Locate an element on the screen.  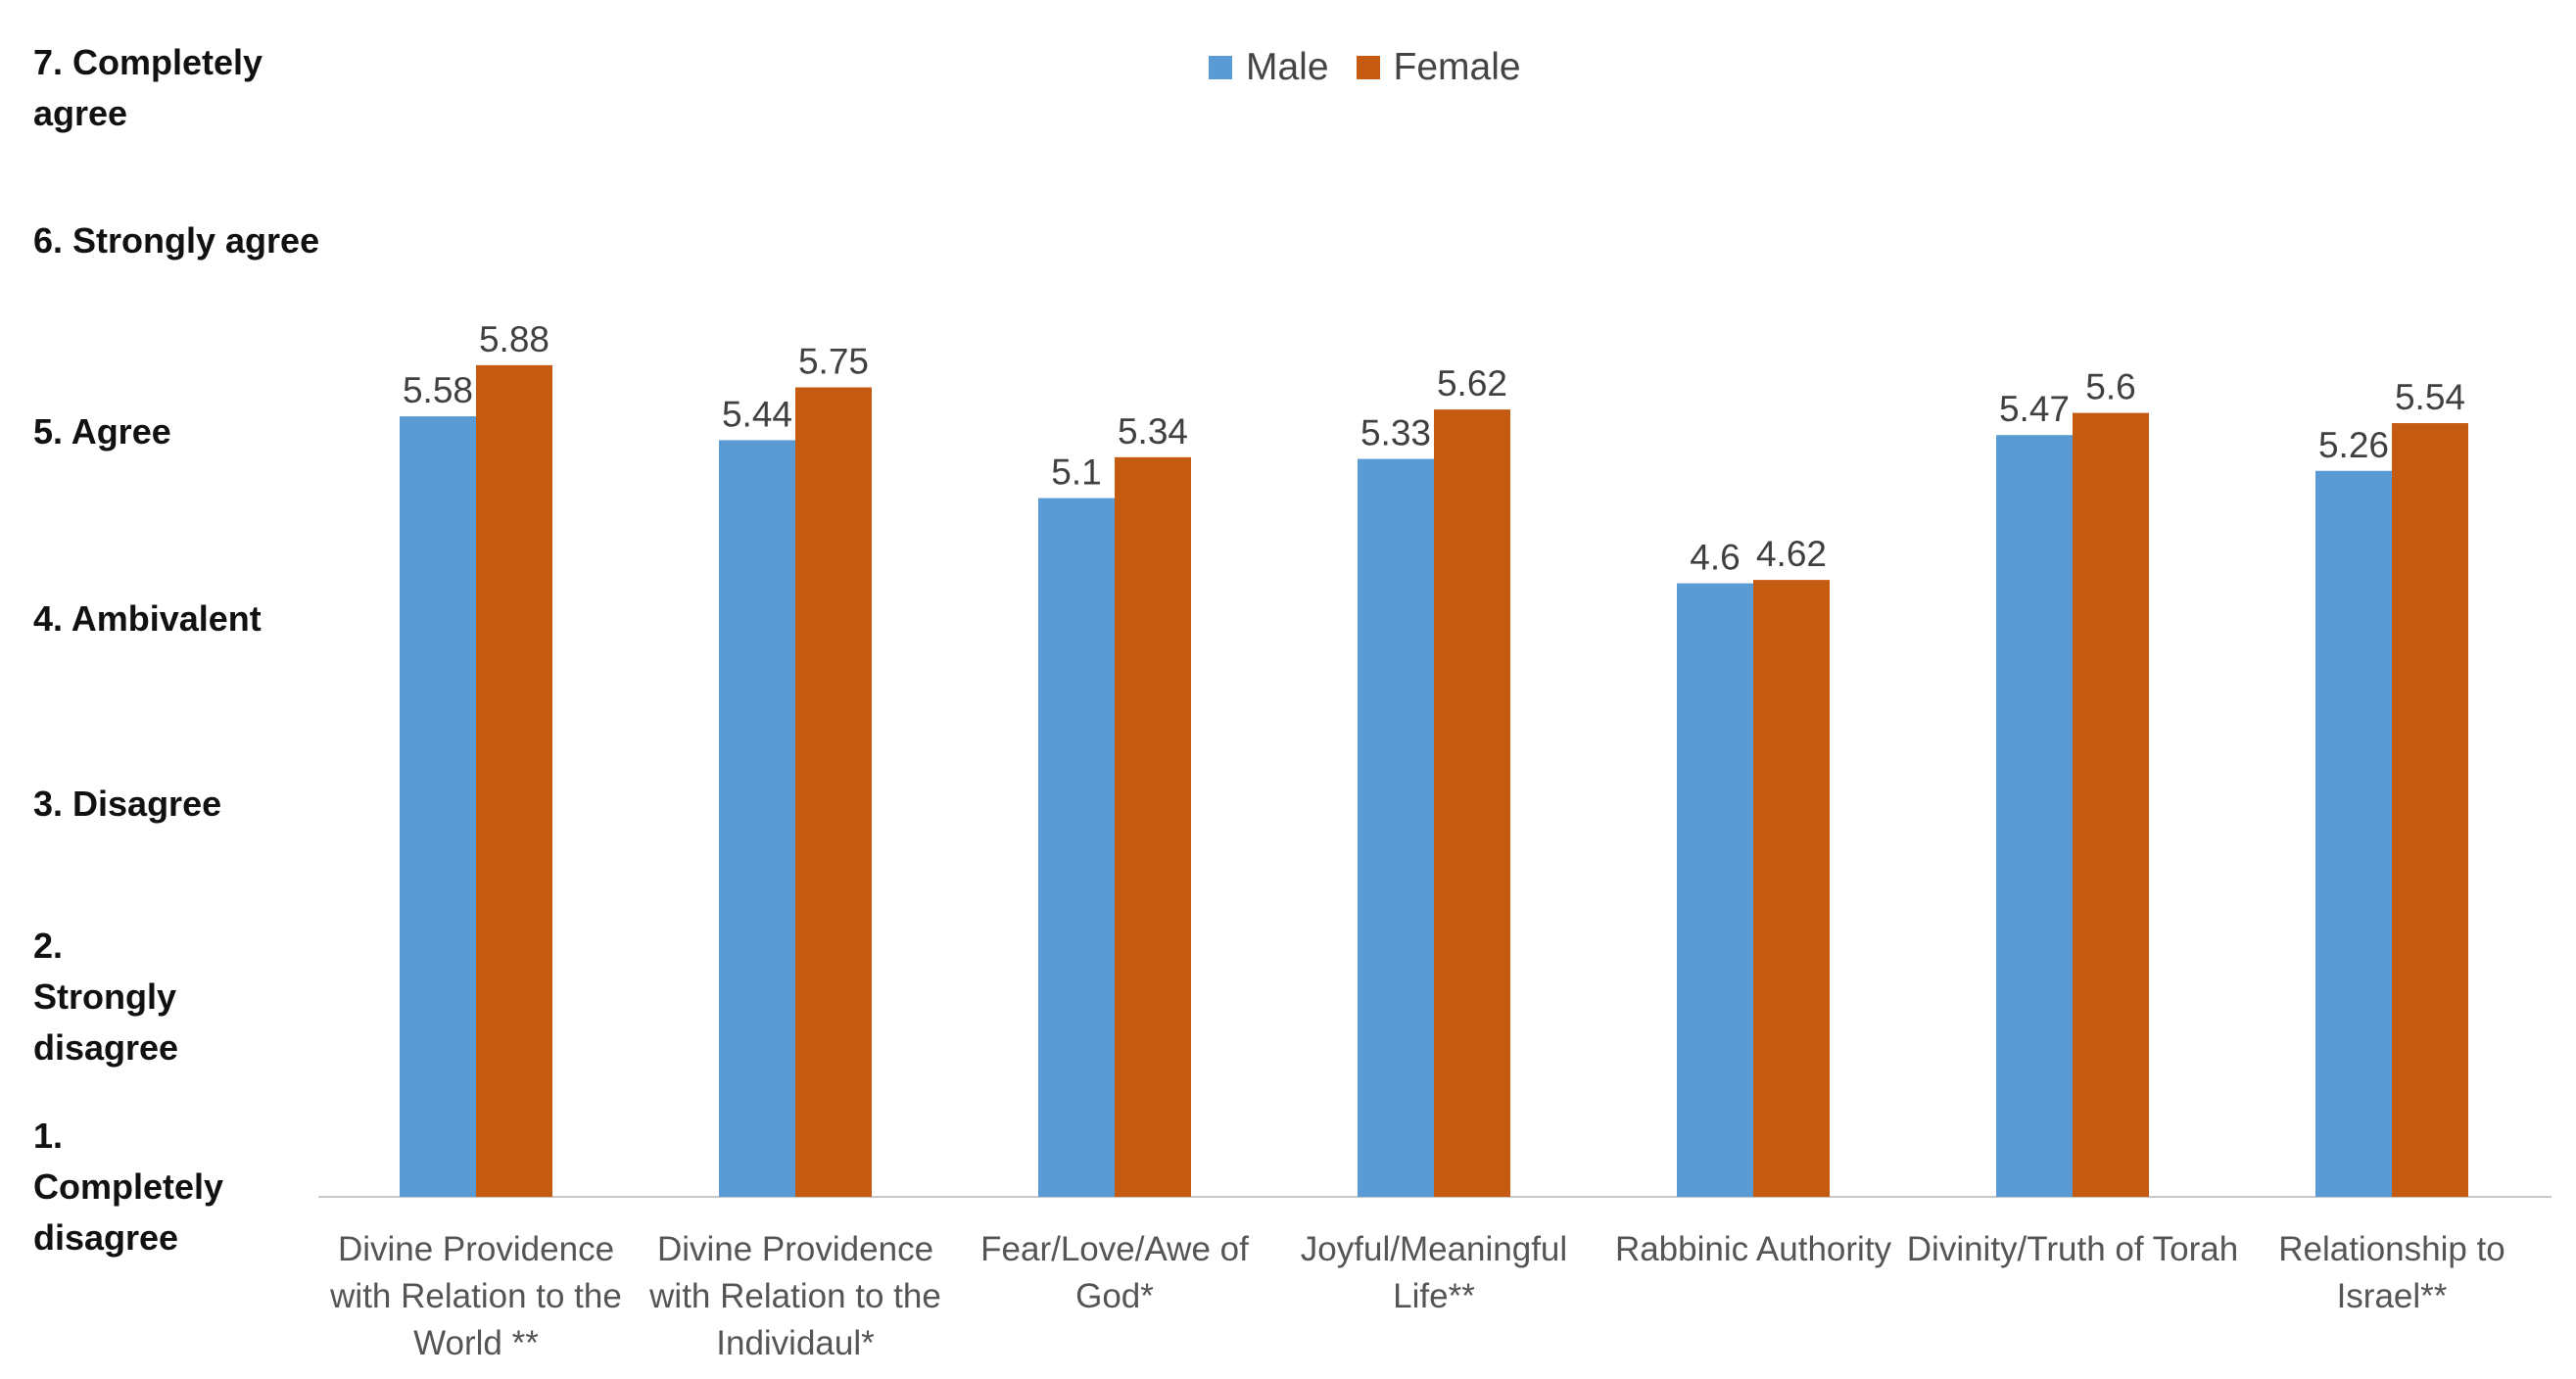
data-label-male-6: 5.47 is located at coordinates (2035, 409).